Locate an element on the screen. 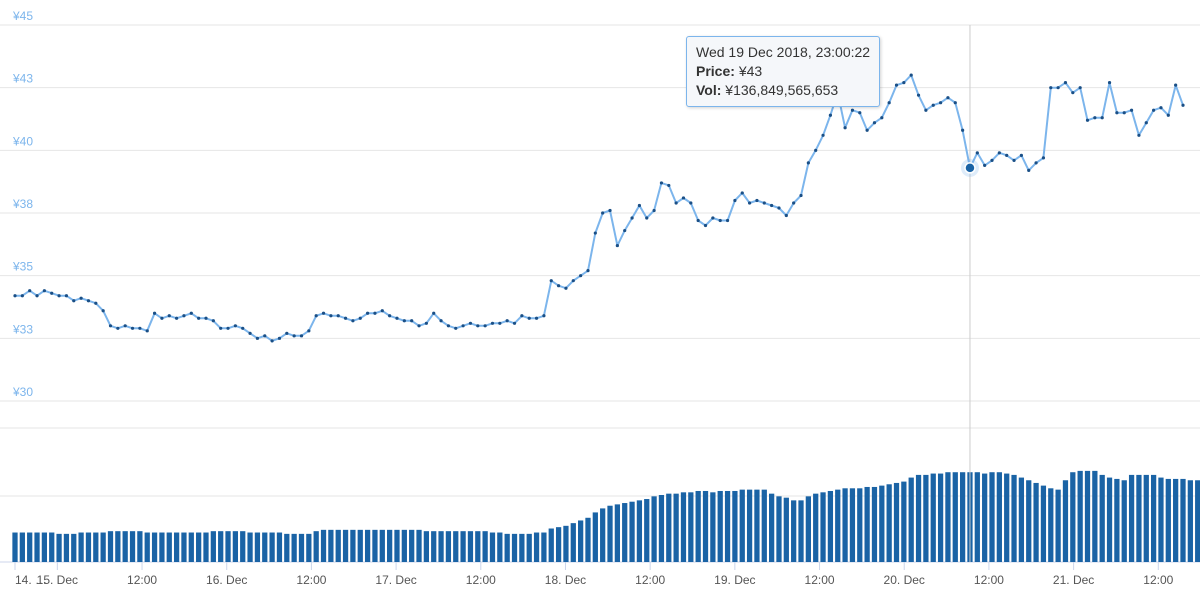  tooltip-vol-label: Vol: is located at coordinates (709, 90).